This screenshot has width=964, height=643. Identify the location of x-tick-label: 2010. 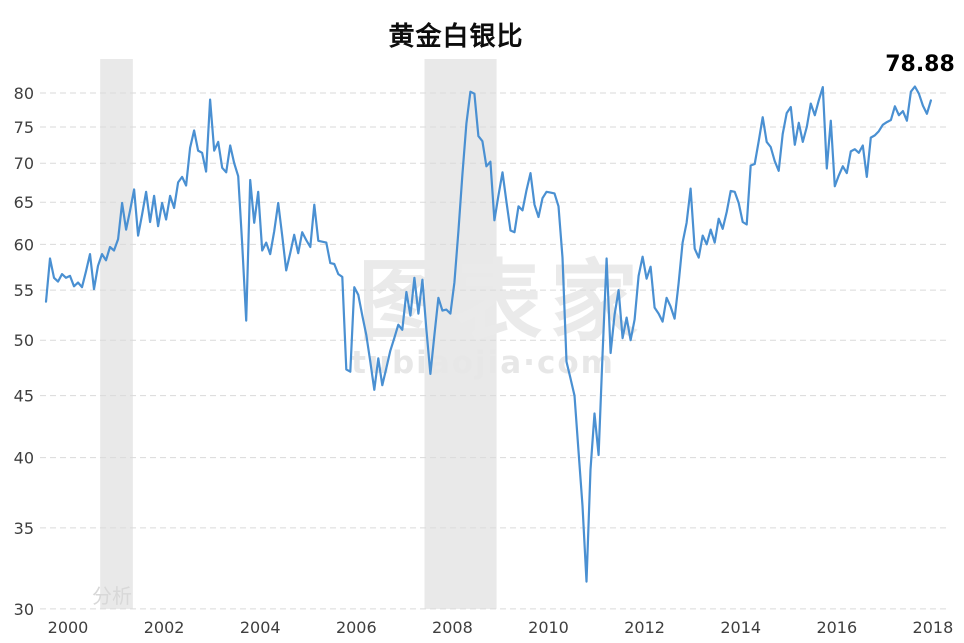
(548, 627).